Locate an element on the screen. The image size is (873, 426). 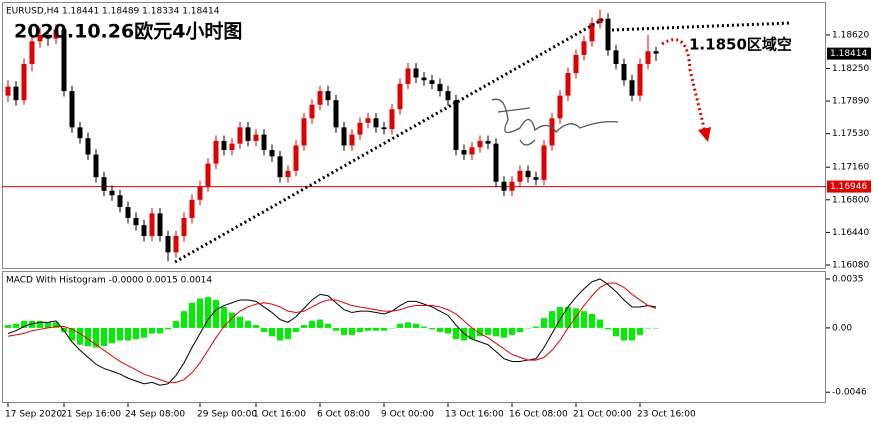
x-tick-label: 24 Sep 08:00 is located at coordinates (155, 415).